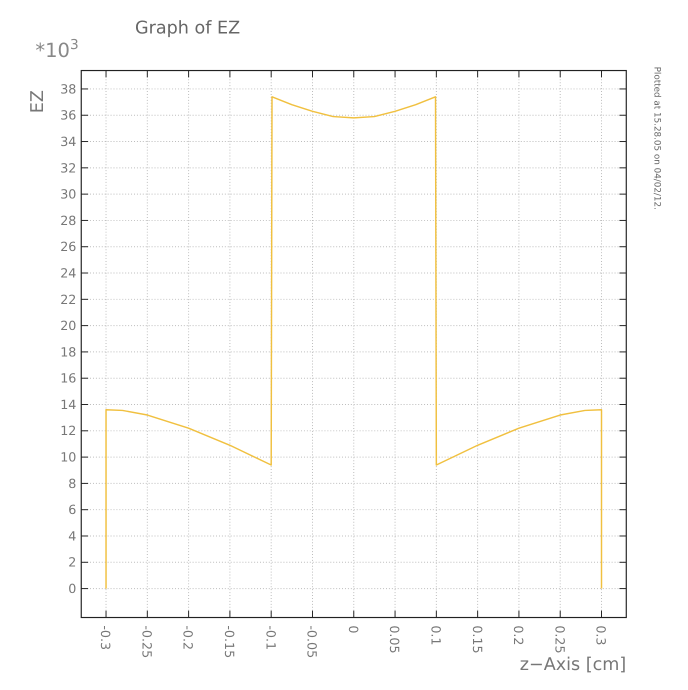 The image size is (688, 690). I want to click on y-tick-label: 32, so click(68, 168).